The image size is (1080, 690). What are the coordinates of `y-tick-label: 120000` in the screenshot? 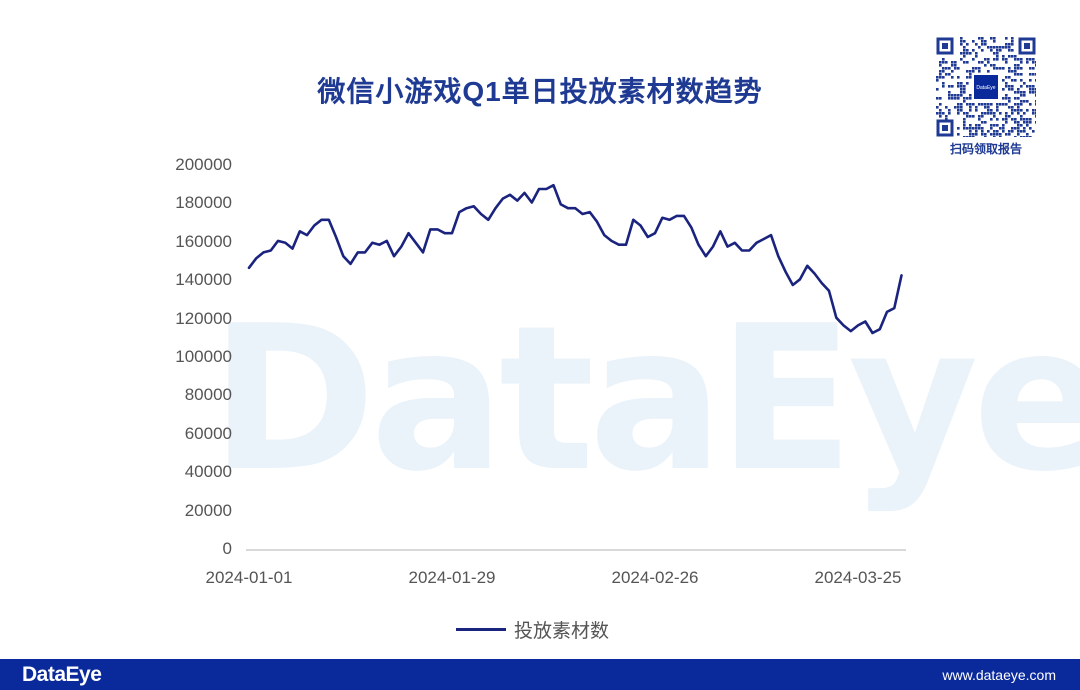 It's located at (203, 318).